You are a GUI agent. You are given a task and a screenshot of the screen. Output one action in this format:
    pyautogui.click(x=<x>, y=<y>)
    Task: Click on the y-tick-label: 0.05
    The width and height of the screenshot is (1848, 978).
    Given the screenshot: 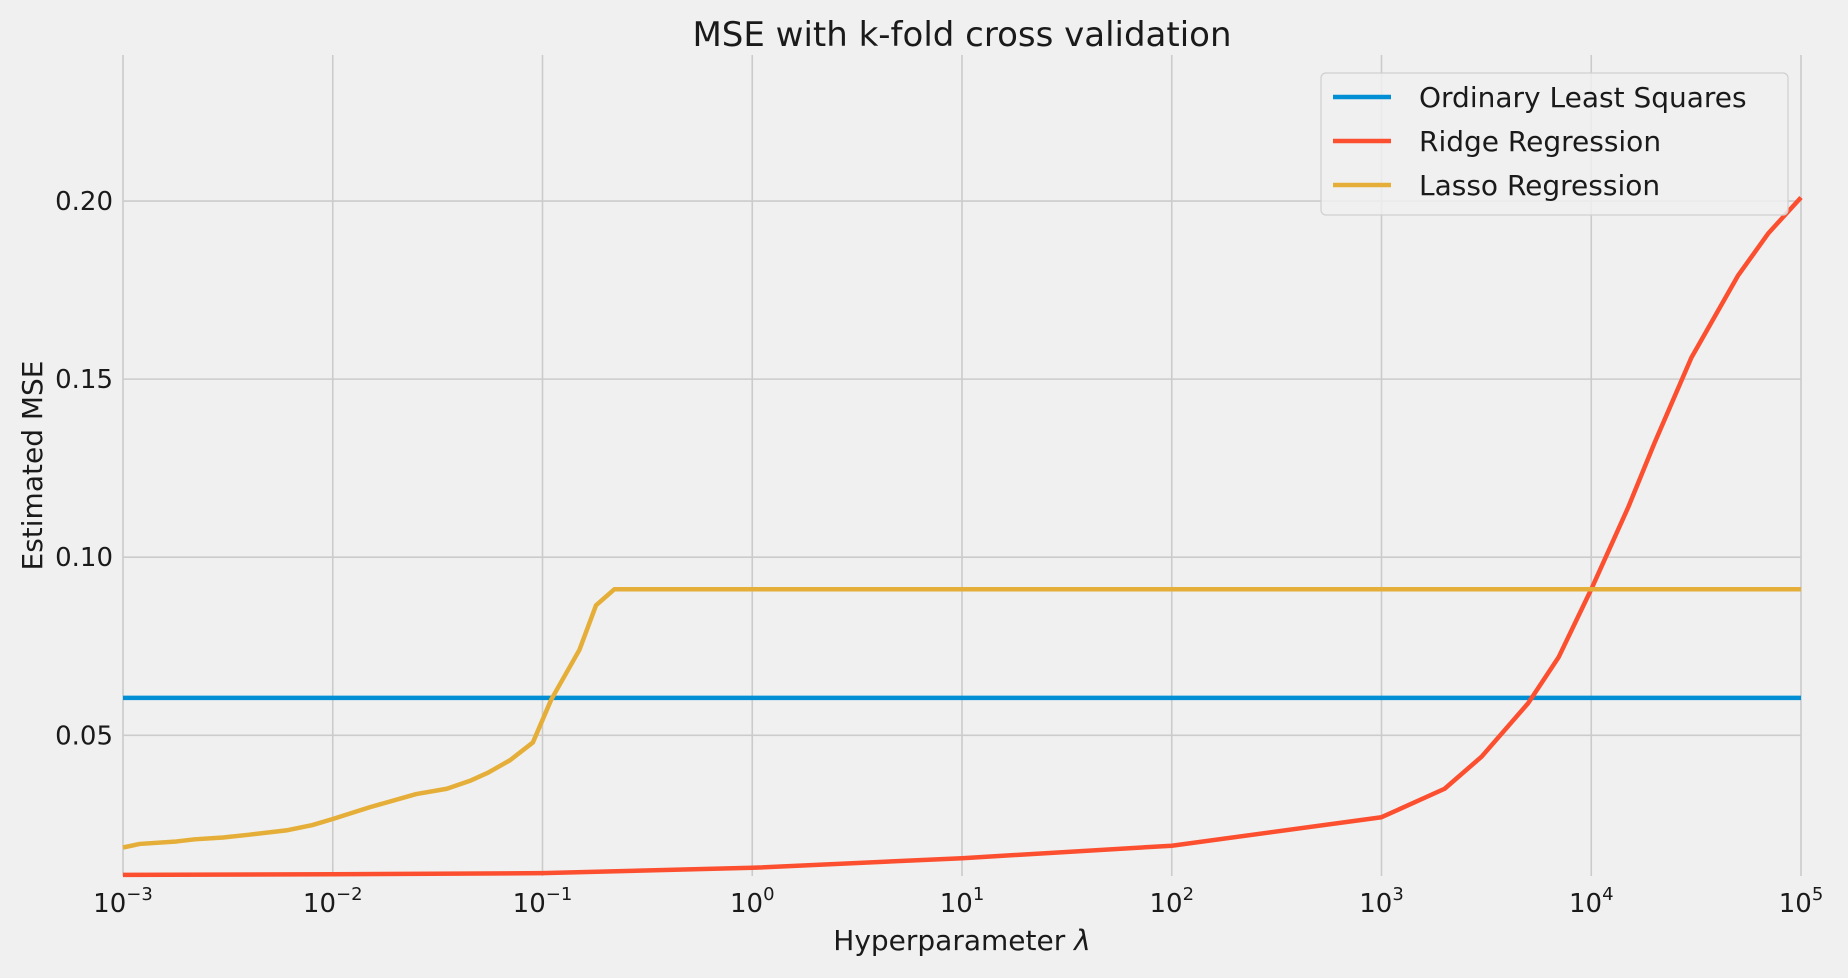 What is the action you would take?
    pyautogui.click(x=84, y=736)
    